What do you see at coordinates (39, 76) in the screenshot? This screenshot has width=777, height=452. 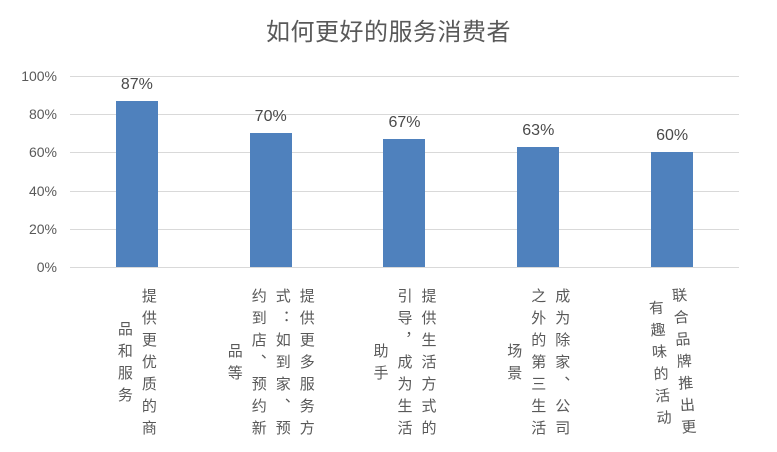 I see `y-axis-tick-label: 100%` at bounding box center [39, 76].